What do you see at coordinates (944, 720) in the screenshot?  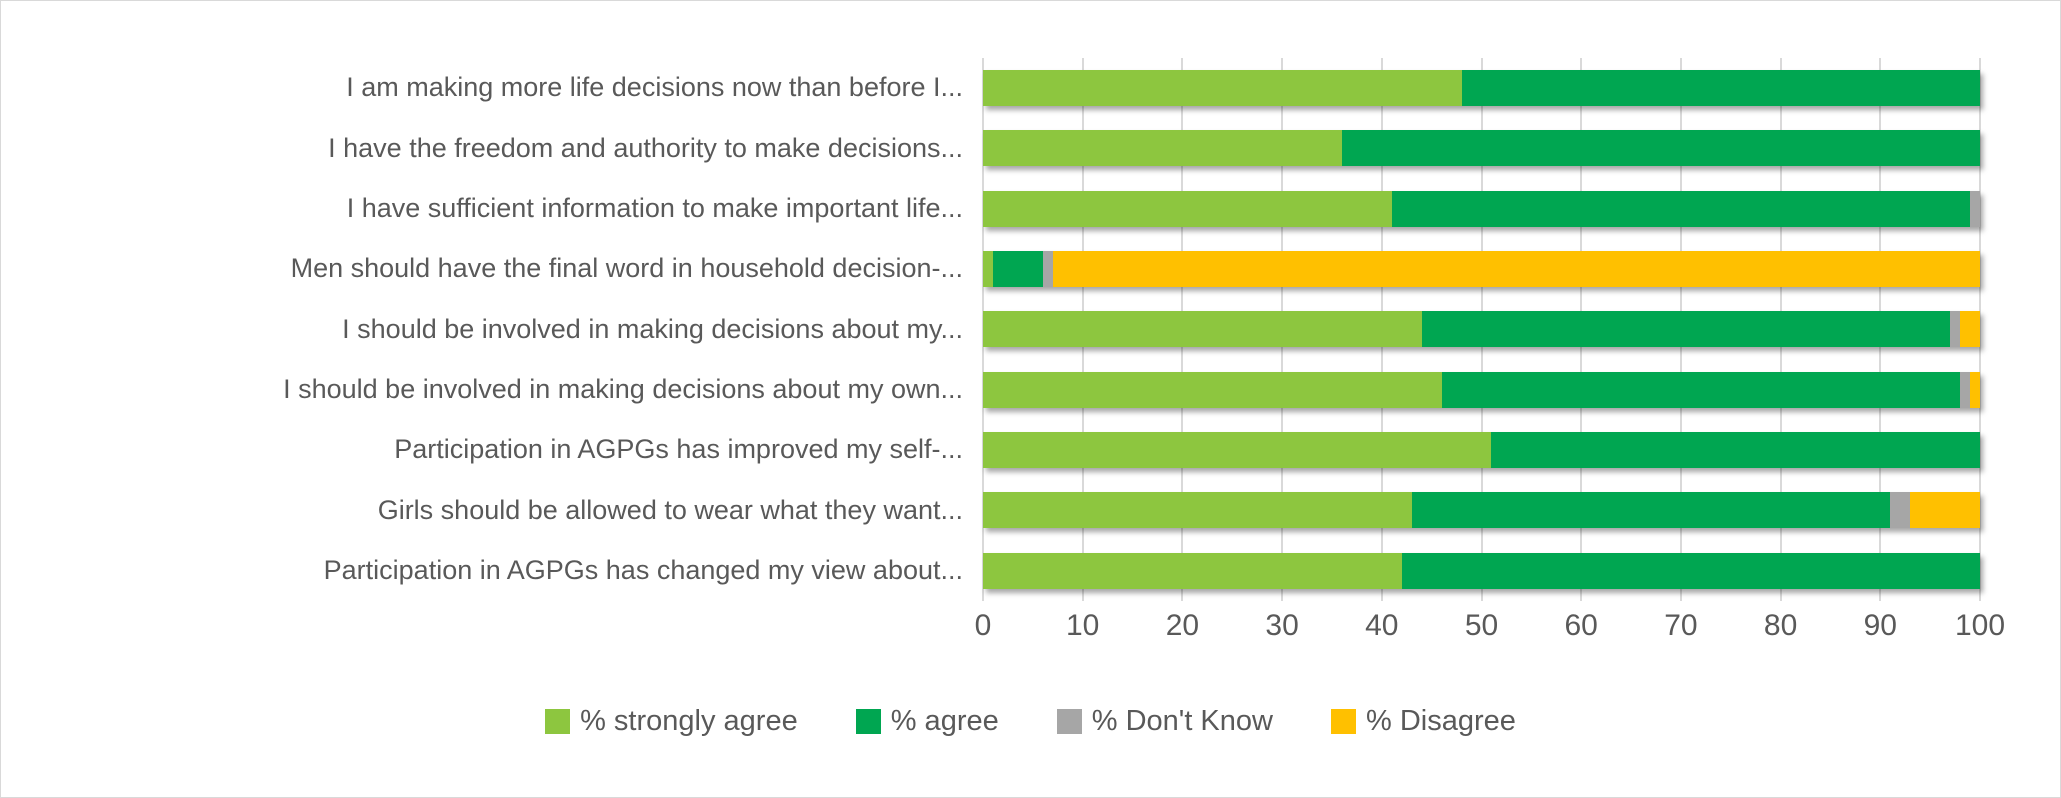 I see `legend-label: % agree` at bounding box center [944, 720].